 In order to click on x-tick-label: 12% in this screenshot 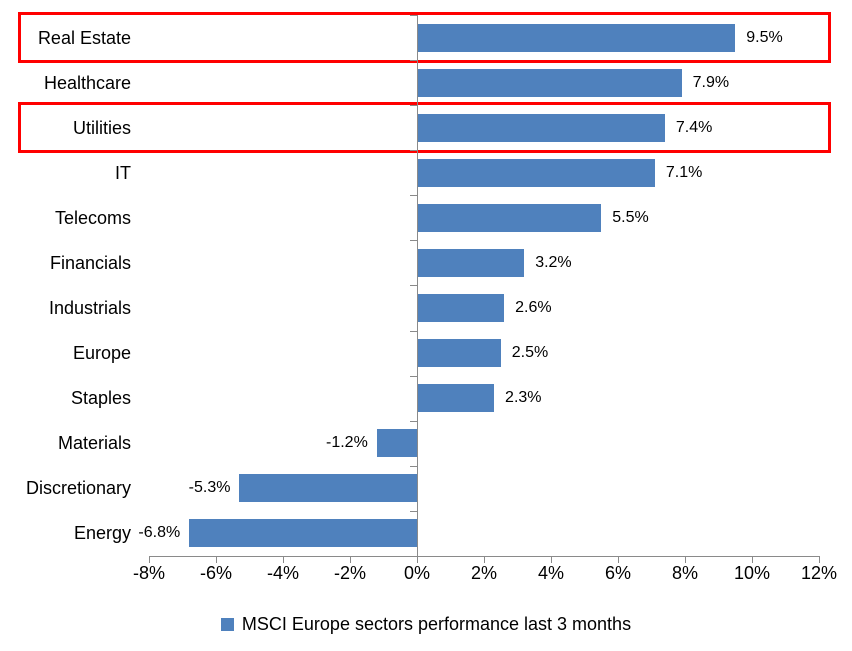, I will do `click(819, 573)`.